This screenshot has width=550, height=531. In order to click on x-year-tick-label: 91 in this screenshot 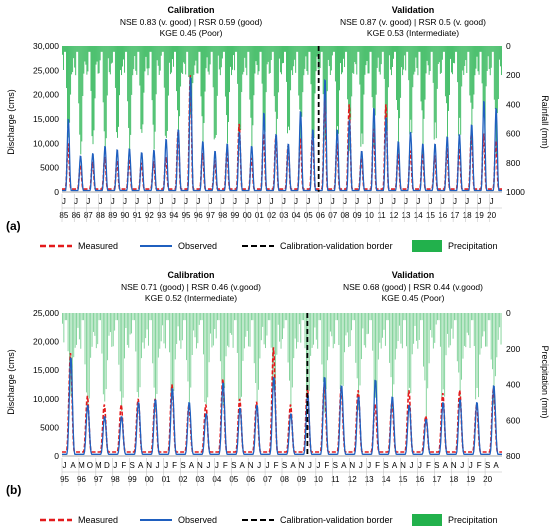, I will do `click(137, 215)`.